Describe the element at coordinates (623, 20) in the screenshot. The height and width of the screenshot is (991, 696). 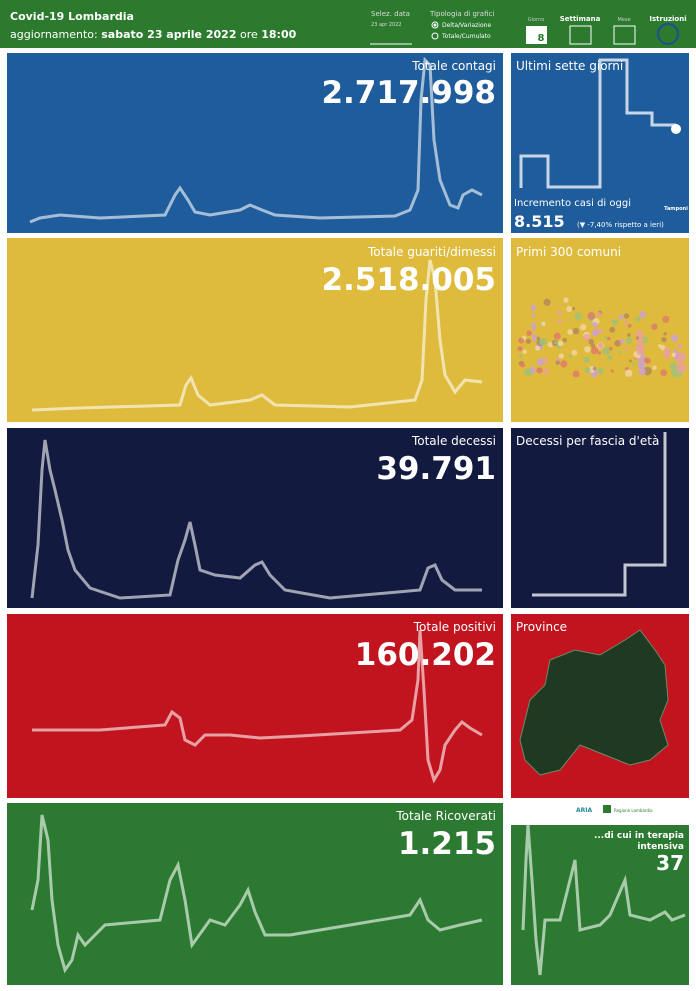
I see `view-month: Mese` at that location.